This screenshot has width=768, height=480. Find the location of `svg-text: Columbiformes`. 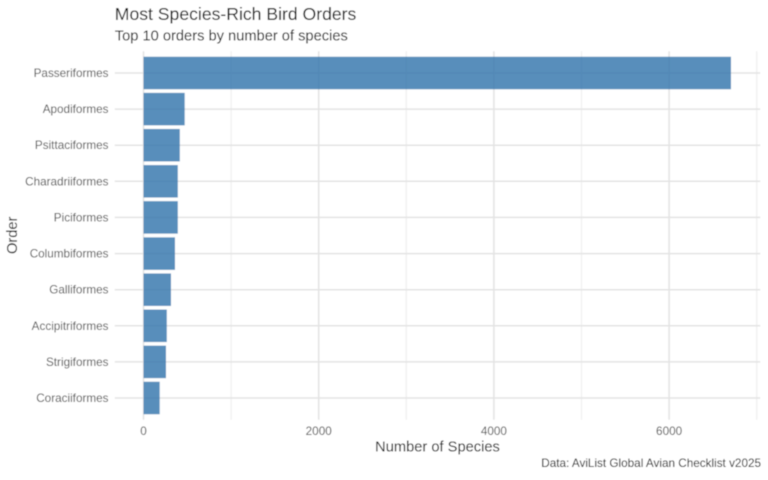

svg-text: Columbiformes is located at coordinates (69, 254).